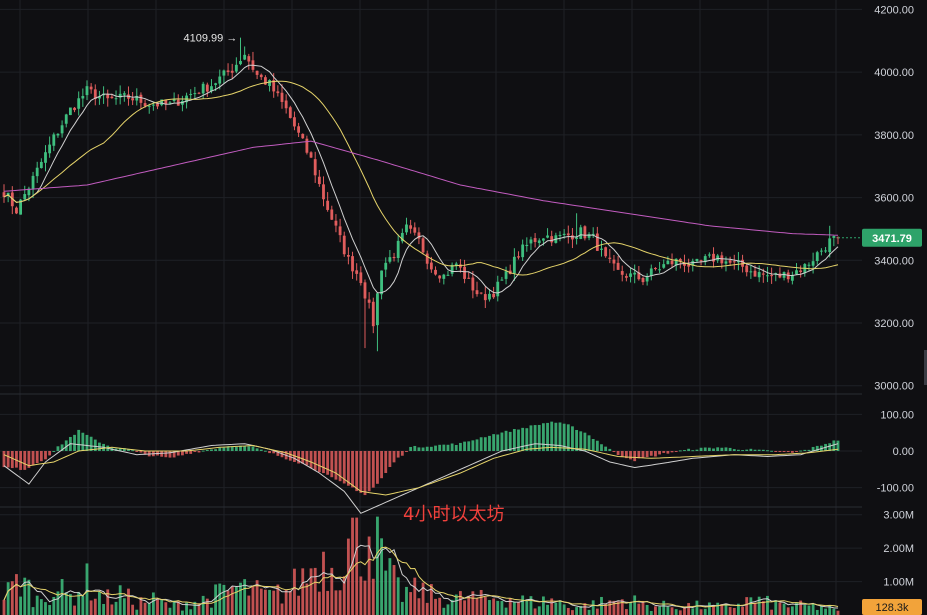  Describe the element at coordinates (892, 239) in the screenshot. I see `last-price-label: 3471.79` at that location.